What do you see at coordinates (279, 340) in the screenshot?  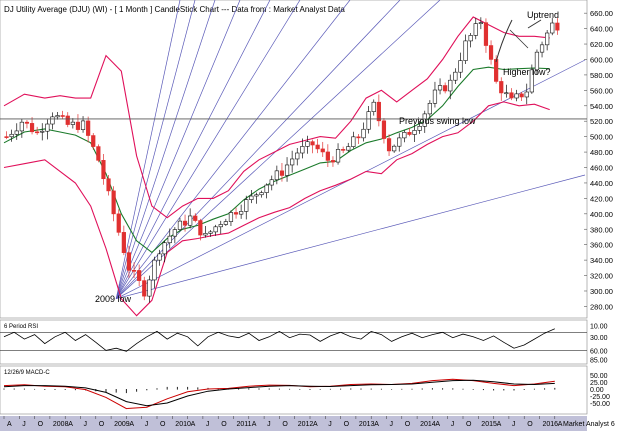 I see `rsi-line` at bounding box center [279, 340].